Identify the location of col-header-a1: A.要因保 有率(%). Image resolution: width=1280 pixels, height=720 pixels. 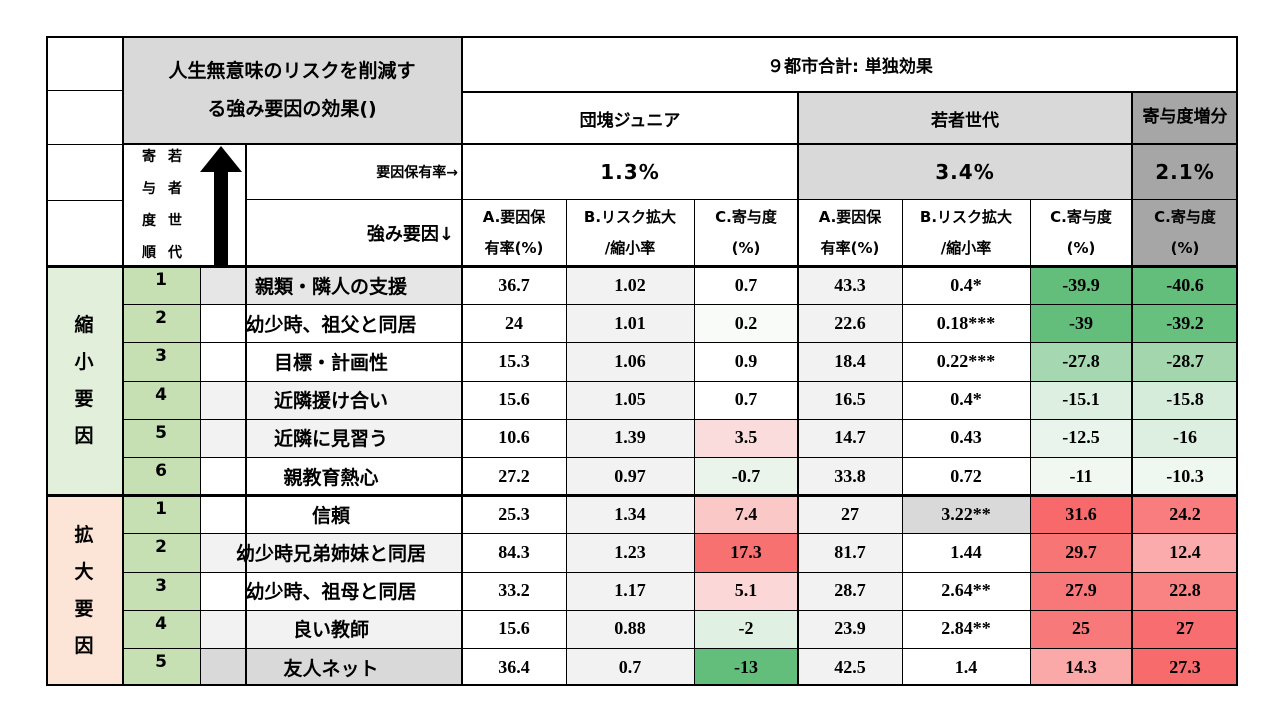
(514, 232).